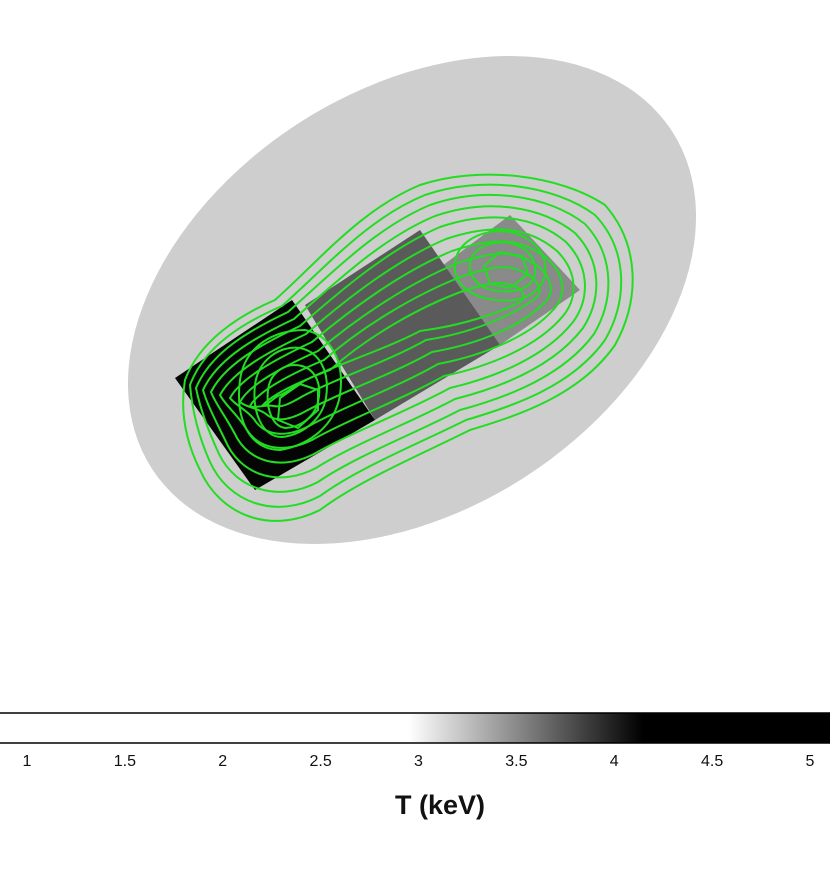 This screenshot has height=875, width=830. I want to click on colorbar-tick-label: 3, so click(418, 761).